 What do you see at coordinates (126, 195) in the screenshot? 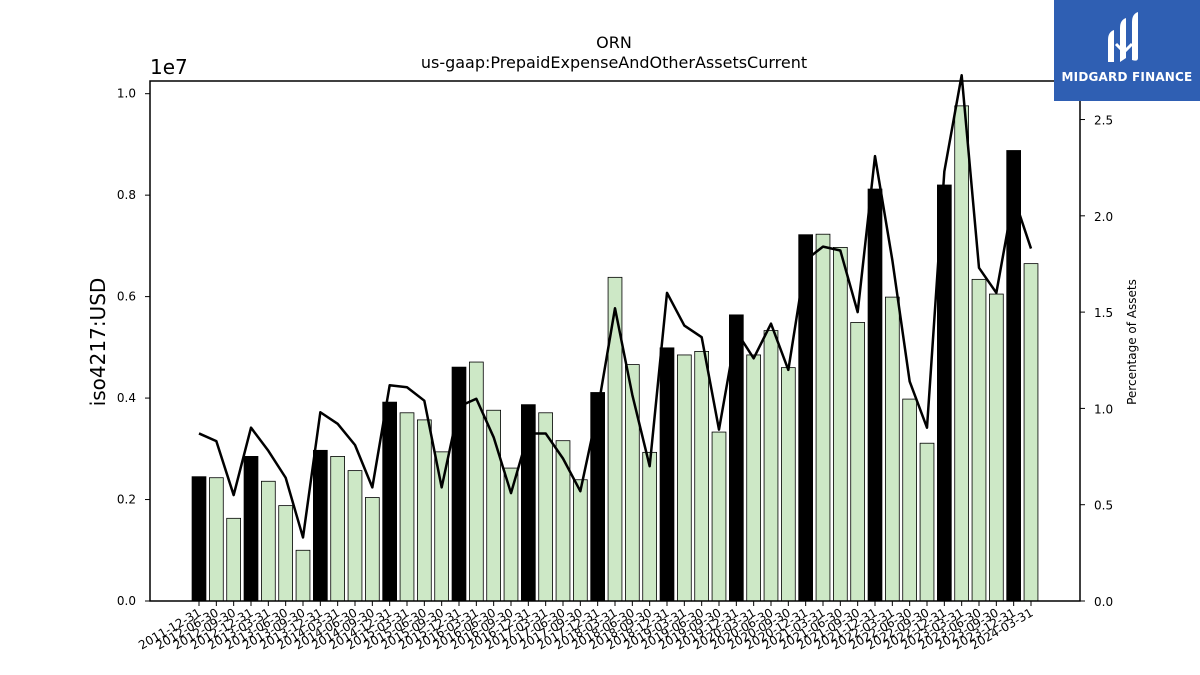
I see `y-tick-label: 0.8` at bounding box center [126, 195].